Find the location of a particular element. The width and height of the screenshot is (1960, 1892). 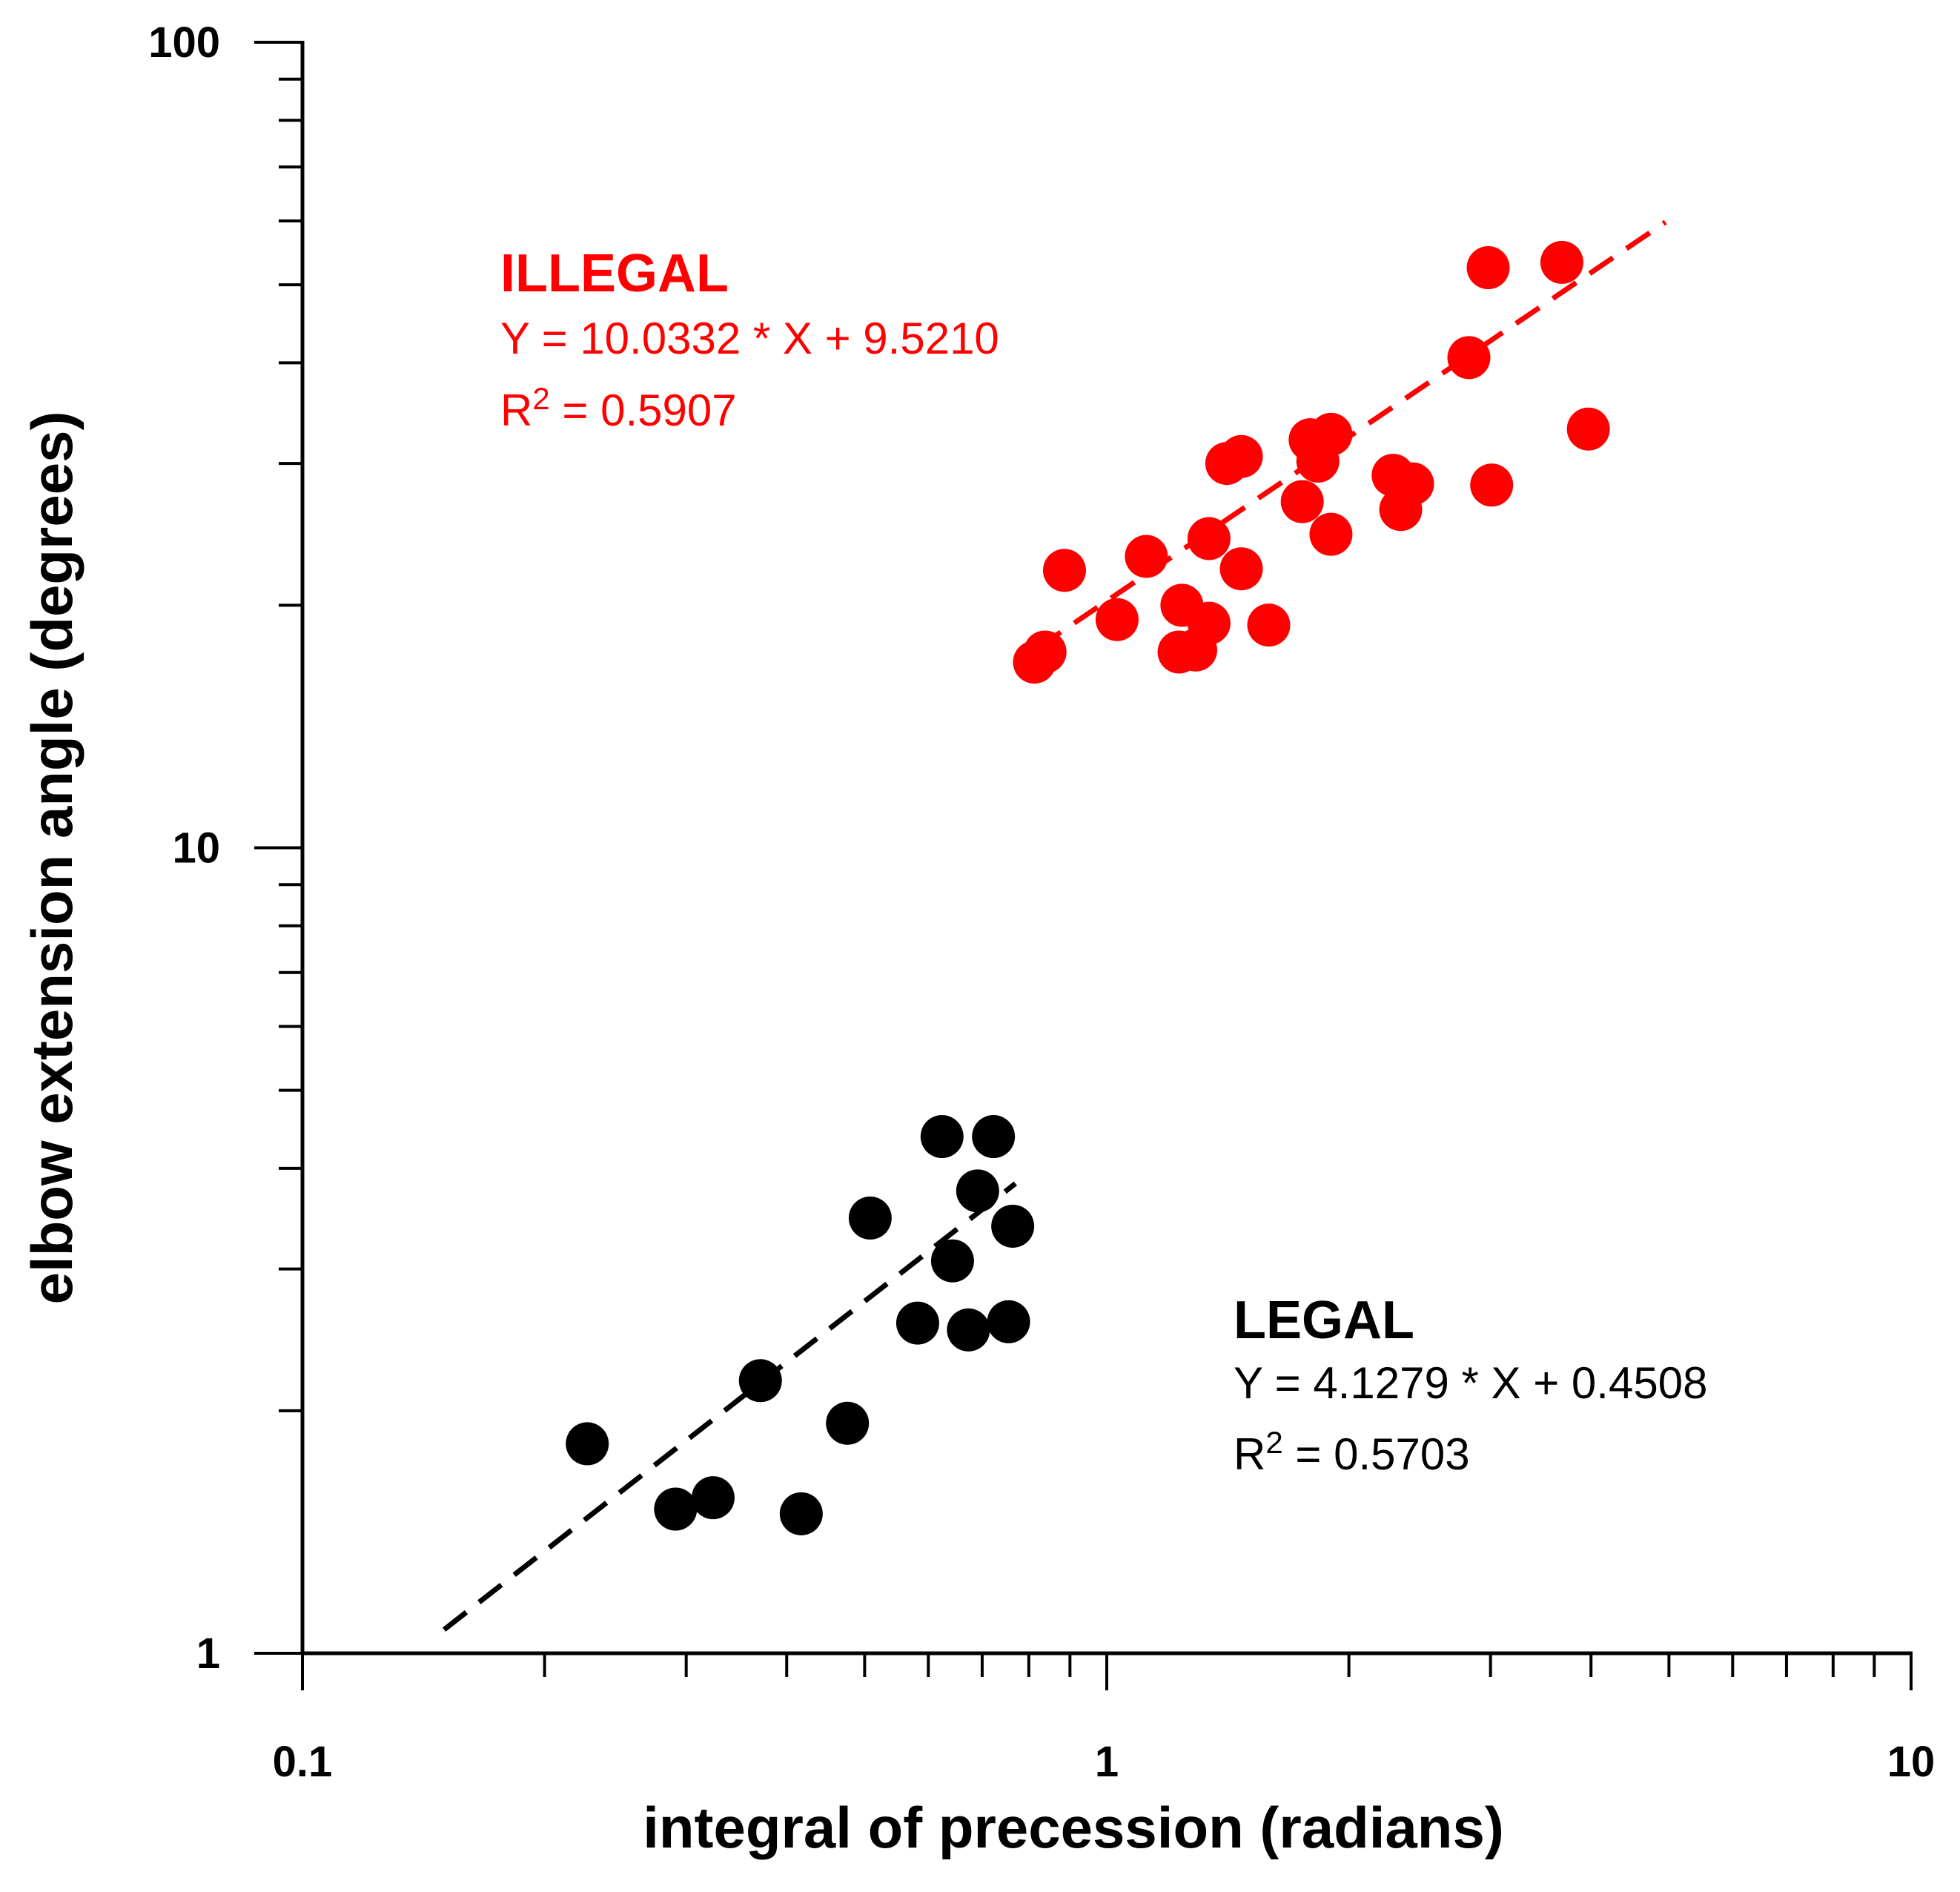

illegal-equation: Y = 10.0332 * X + 9.5210 is located at coordinates (749, 338).